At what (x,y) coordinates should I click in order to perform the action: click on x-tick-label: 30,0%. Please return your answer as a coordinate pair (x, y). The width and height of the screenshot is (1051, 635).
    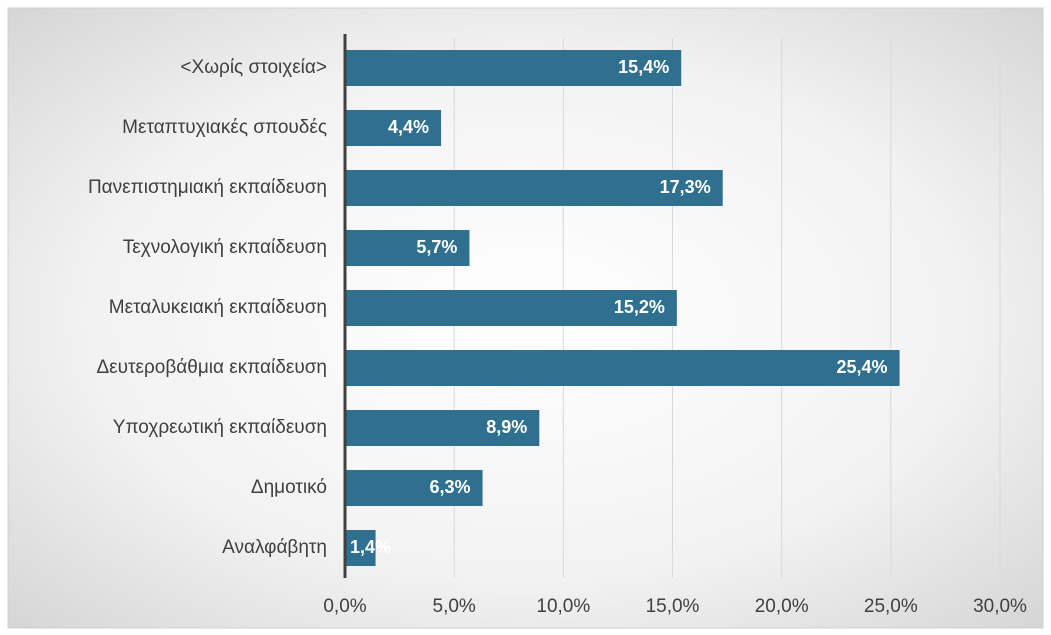
    Looking at the image, I should click on (1000, 606).